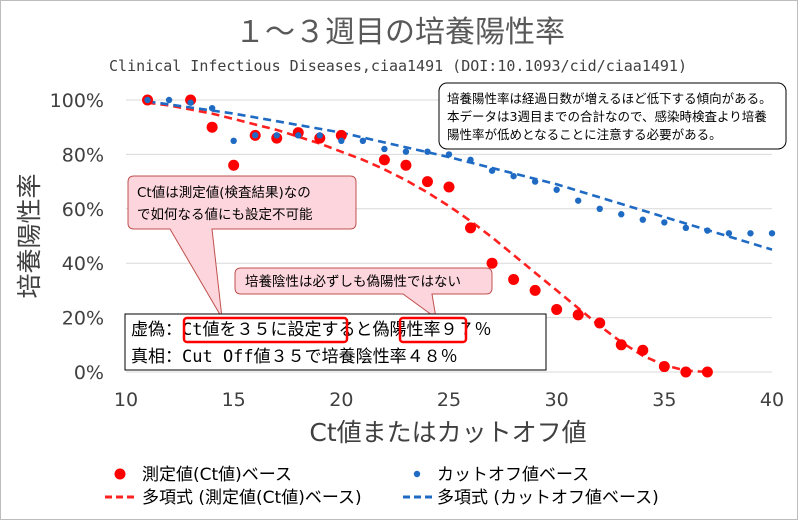 Image resolution: width=800 pixels, height=522 pixels. What do you see at coordinates (89, 373) in the screenshot?
I see `y-tick-label: 0%` at bounding box center [89, 373].